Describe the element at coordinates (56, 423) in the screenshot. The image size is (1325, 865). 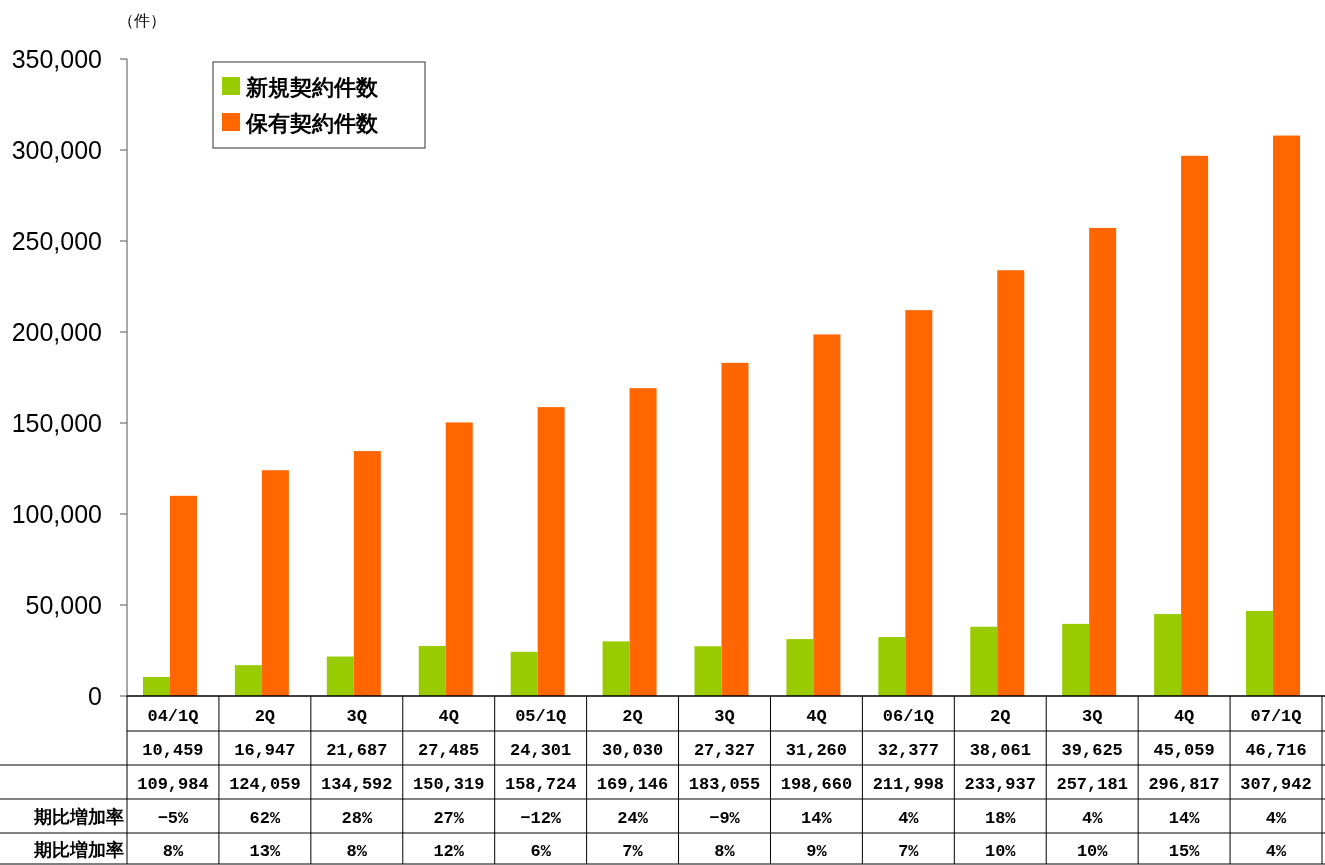
I see `y-tick-label: 150,000` at that location.